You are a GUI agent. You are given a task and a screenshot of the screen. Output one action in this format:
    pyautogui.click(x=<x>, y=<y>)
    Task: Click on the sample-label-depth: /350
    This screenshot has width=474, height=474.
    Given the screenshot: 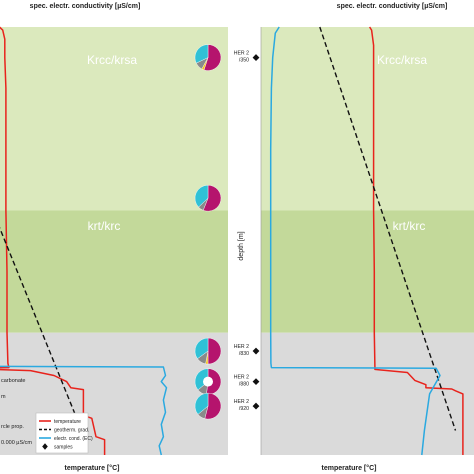 What is the action you would take?
    pyautogui.click(x=244, y=61)
    